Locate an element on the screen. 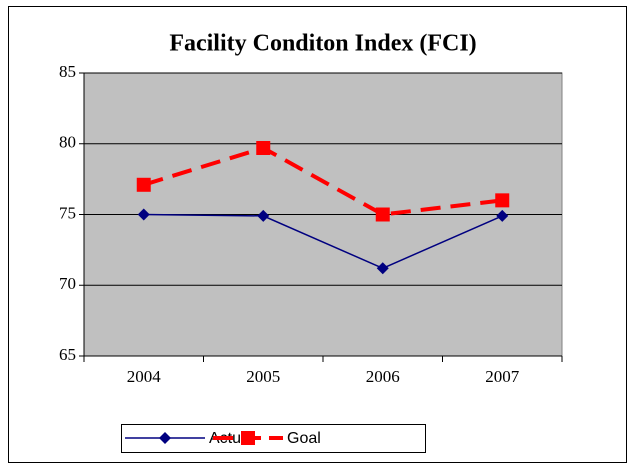  x-tick-label: 2007 is located at coordinates (502, 376).